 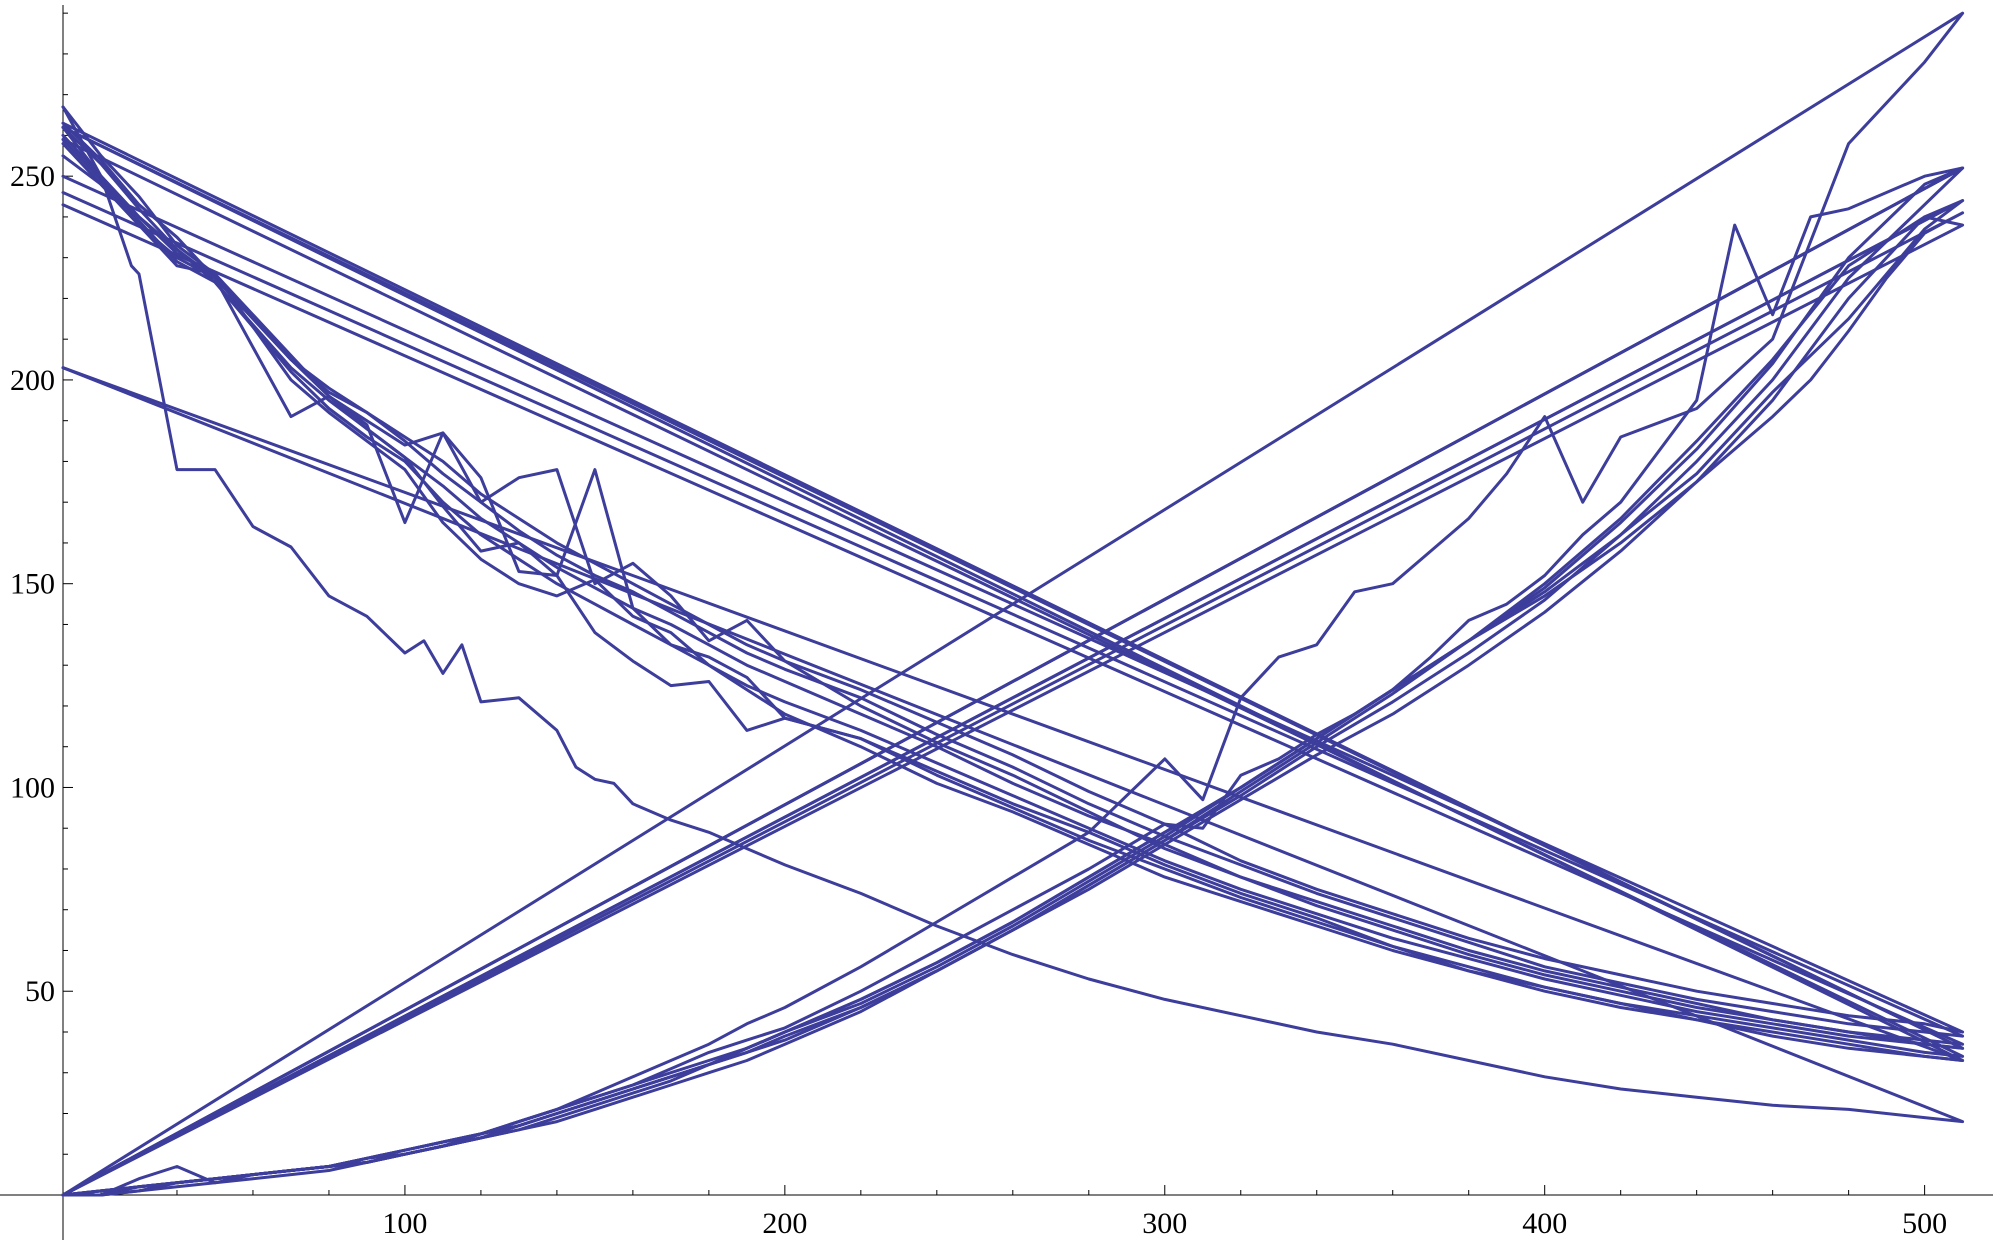 What do you see at coordinates (32, 787) in the screenshot?
I see `y-tick-label: 100` at bounding box center [32, 787].